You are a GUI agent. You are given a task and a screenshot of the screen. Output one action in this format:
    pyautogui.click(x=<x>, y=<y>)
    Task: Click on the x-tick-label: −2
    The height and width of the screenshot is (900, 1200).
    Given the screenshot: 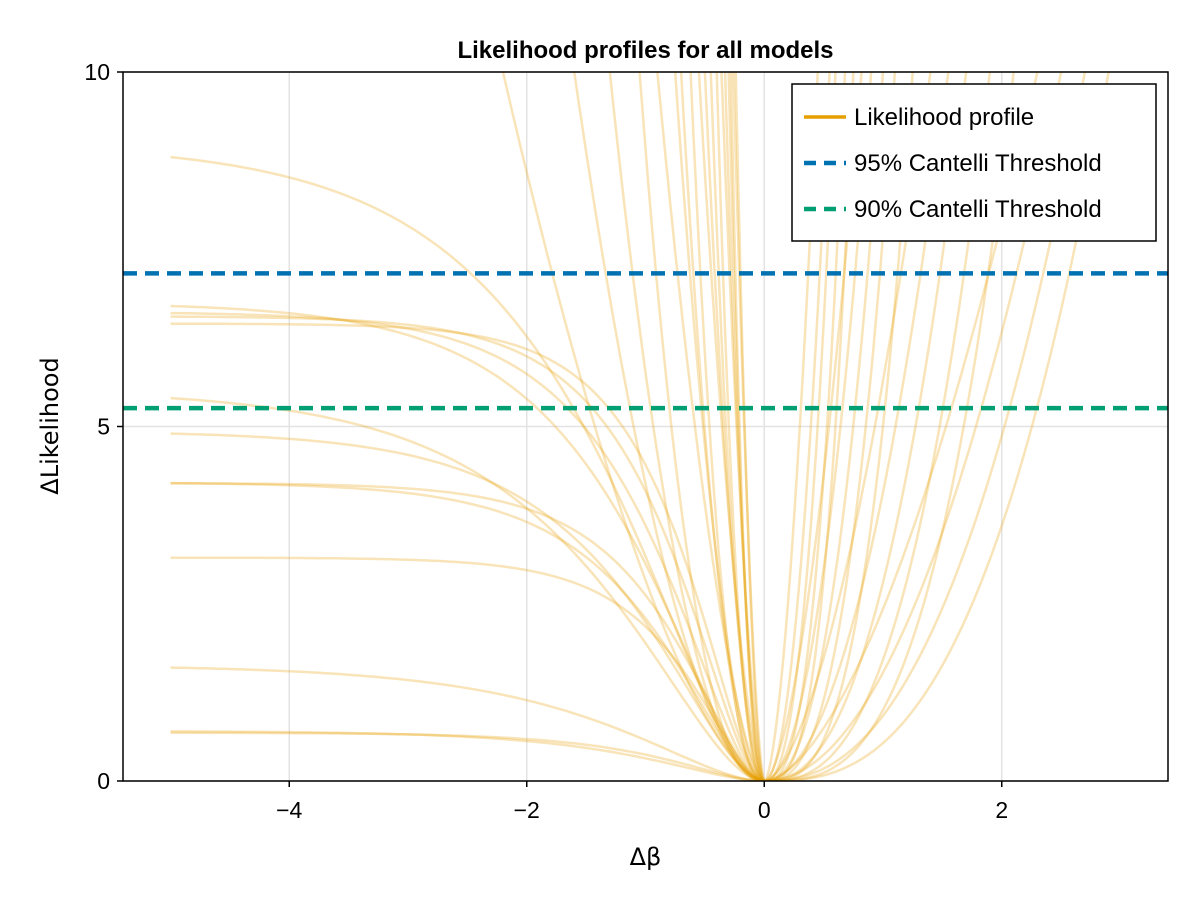 What is the action you would take?
    pyautogui.click(x=527, y=810)
    